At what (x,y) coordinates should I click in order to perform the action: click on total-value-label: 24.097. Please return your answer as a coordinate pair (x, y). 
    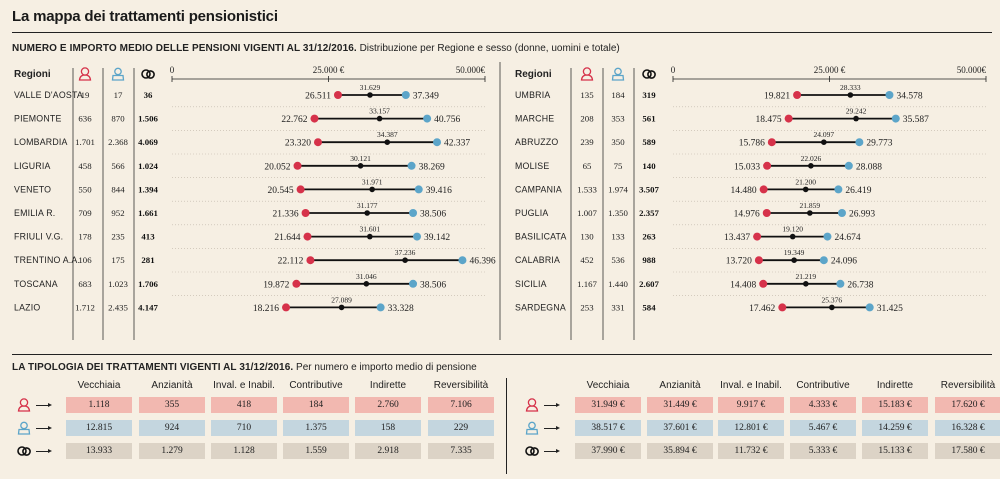
    Looking at the image, I should click on (824, 134).